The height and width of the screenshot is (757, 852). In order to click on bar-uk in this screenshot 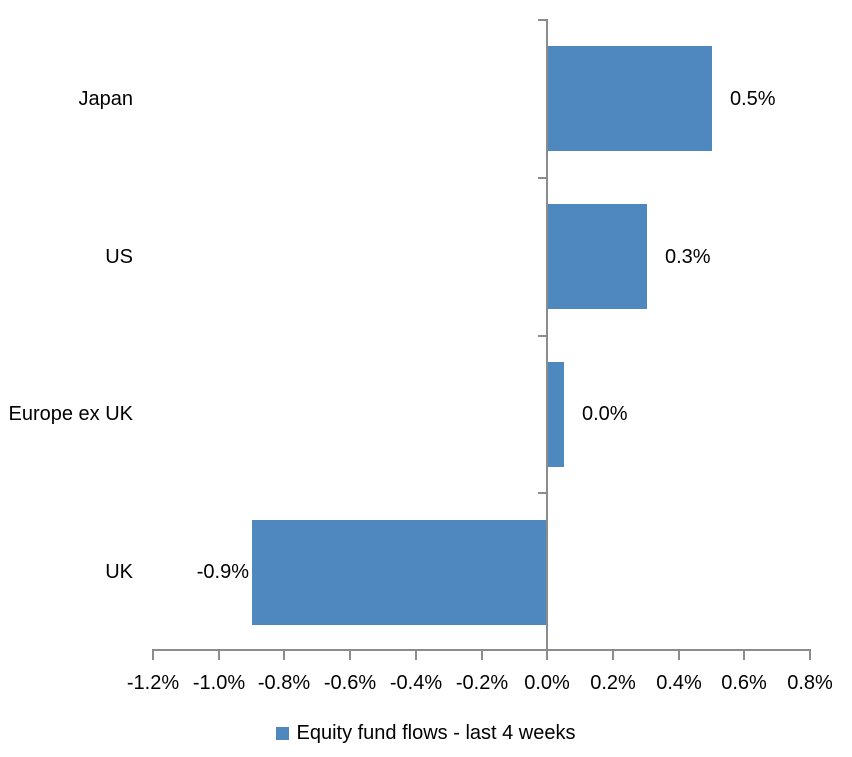, I will do `click(400, 572)`.